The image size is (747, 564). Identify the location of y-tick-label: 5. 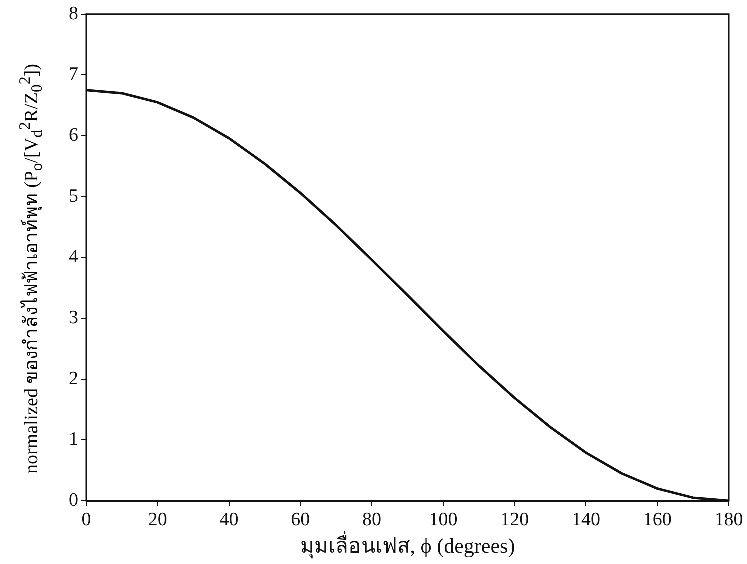
(73, 196).